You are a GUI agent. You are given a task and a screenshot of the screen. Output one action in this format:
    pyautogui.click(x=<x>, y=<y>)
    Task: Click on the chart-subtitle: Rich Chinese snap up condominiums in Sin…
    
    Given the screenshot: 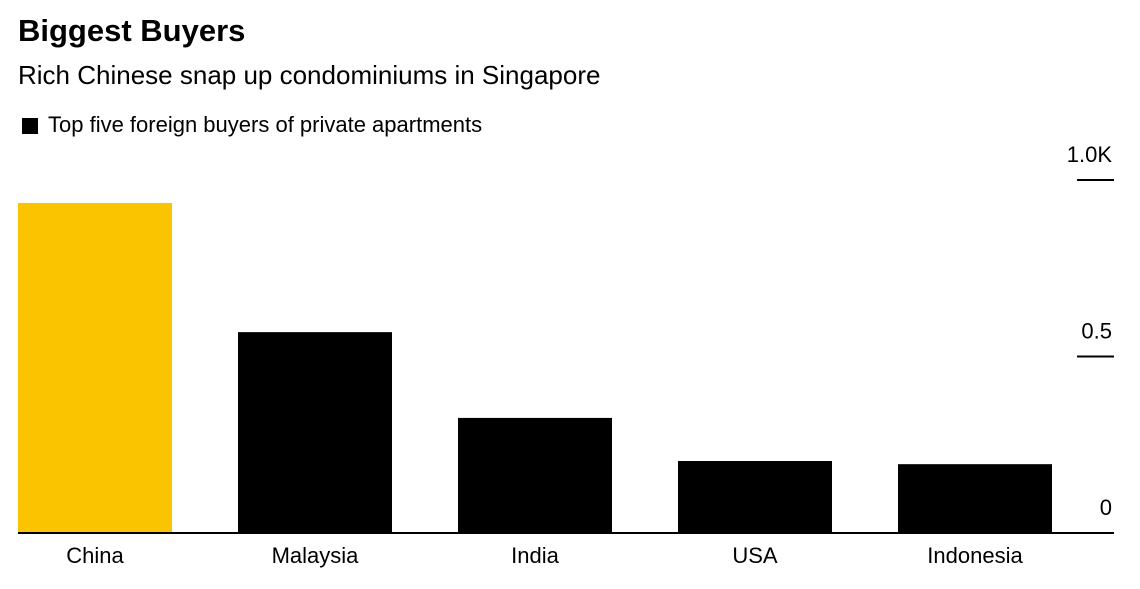 What is the action you would take?
    pyautogui.click(x=309, y=75)
    